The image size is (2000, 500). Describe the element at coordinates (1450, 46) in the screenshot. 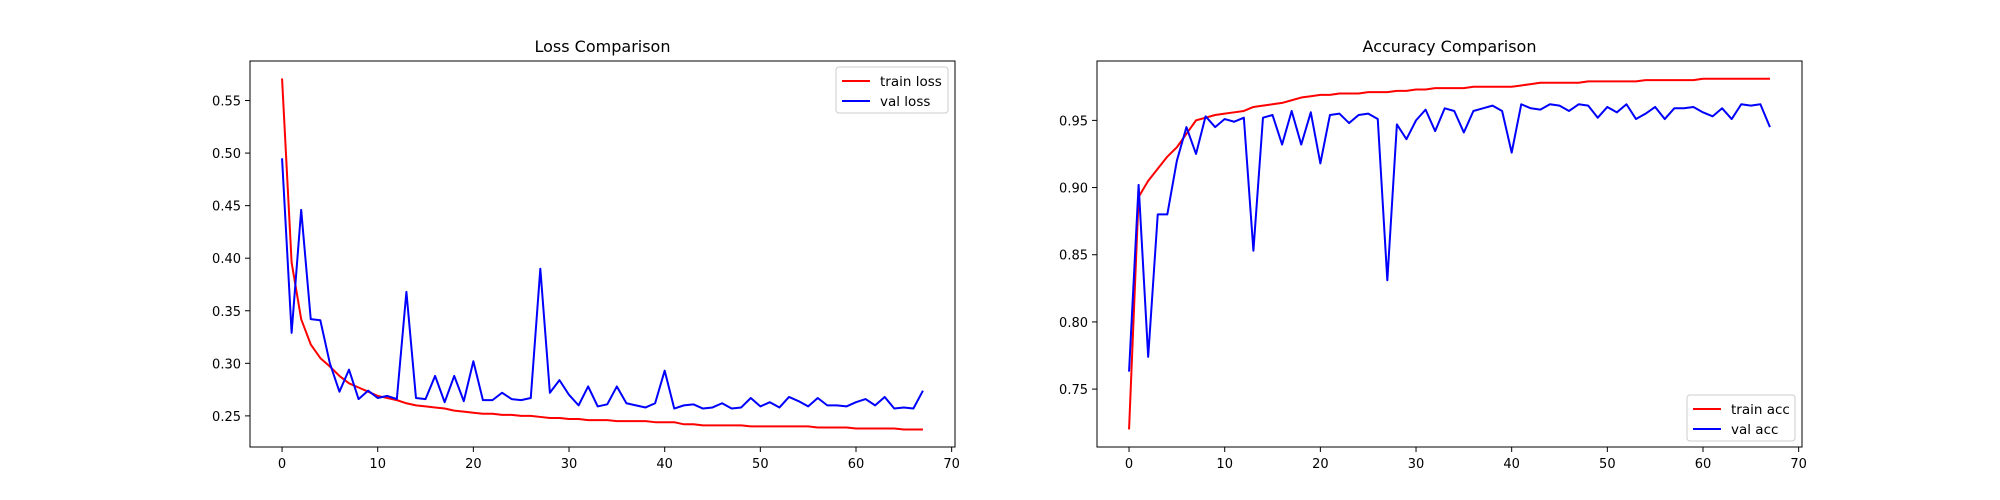

I see `accuracy-chart-title: Accuracy Comparison` at that location.